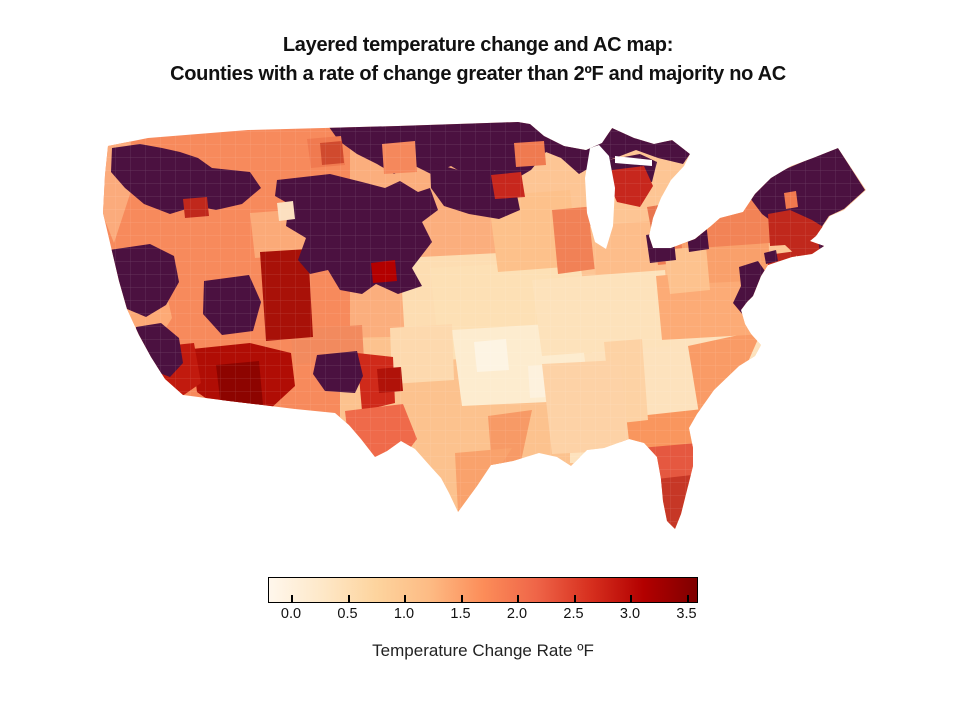  I want to click on colorbar-tick-label: 0.5, so click(347, 614).